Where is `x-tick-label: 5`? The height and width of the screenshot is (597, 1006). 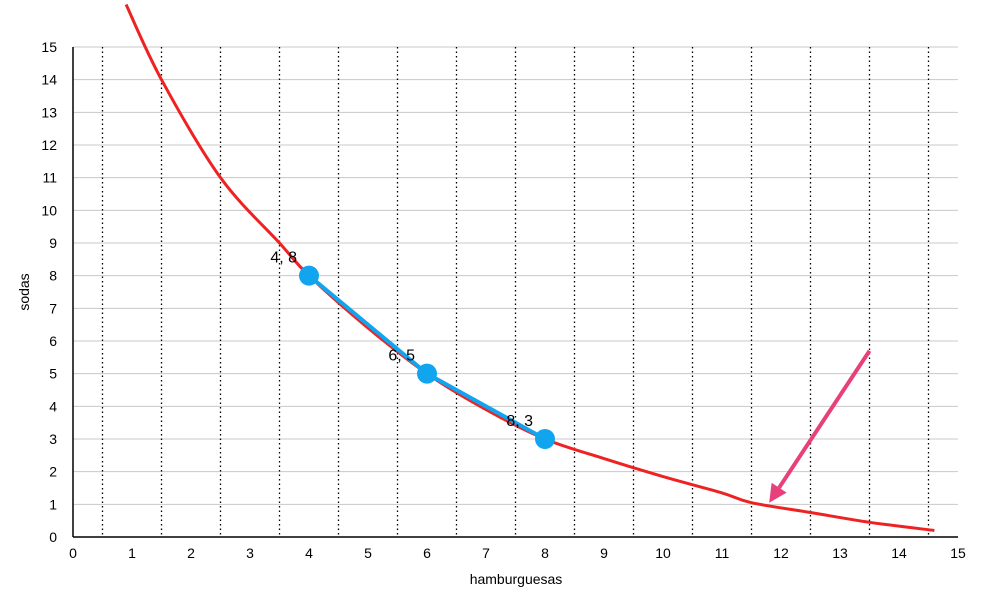
x-tick-label: 5 is located at coordinates (368, 553).